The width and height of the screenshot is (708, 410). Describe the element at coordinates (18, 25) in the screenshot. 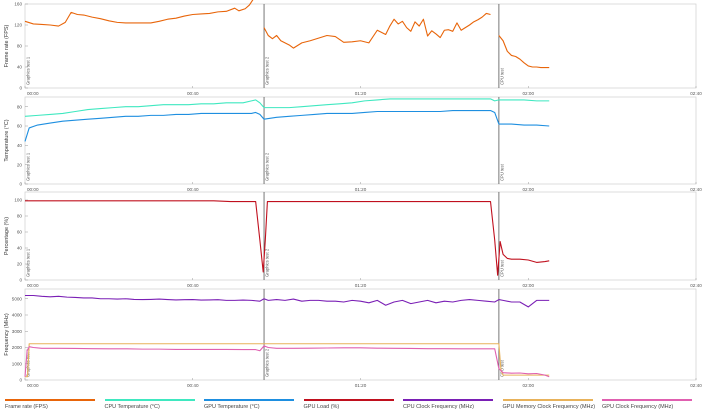

I see `y-tick-label: 120` at that location.